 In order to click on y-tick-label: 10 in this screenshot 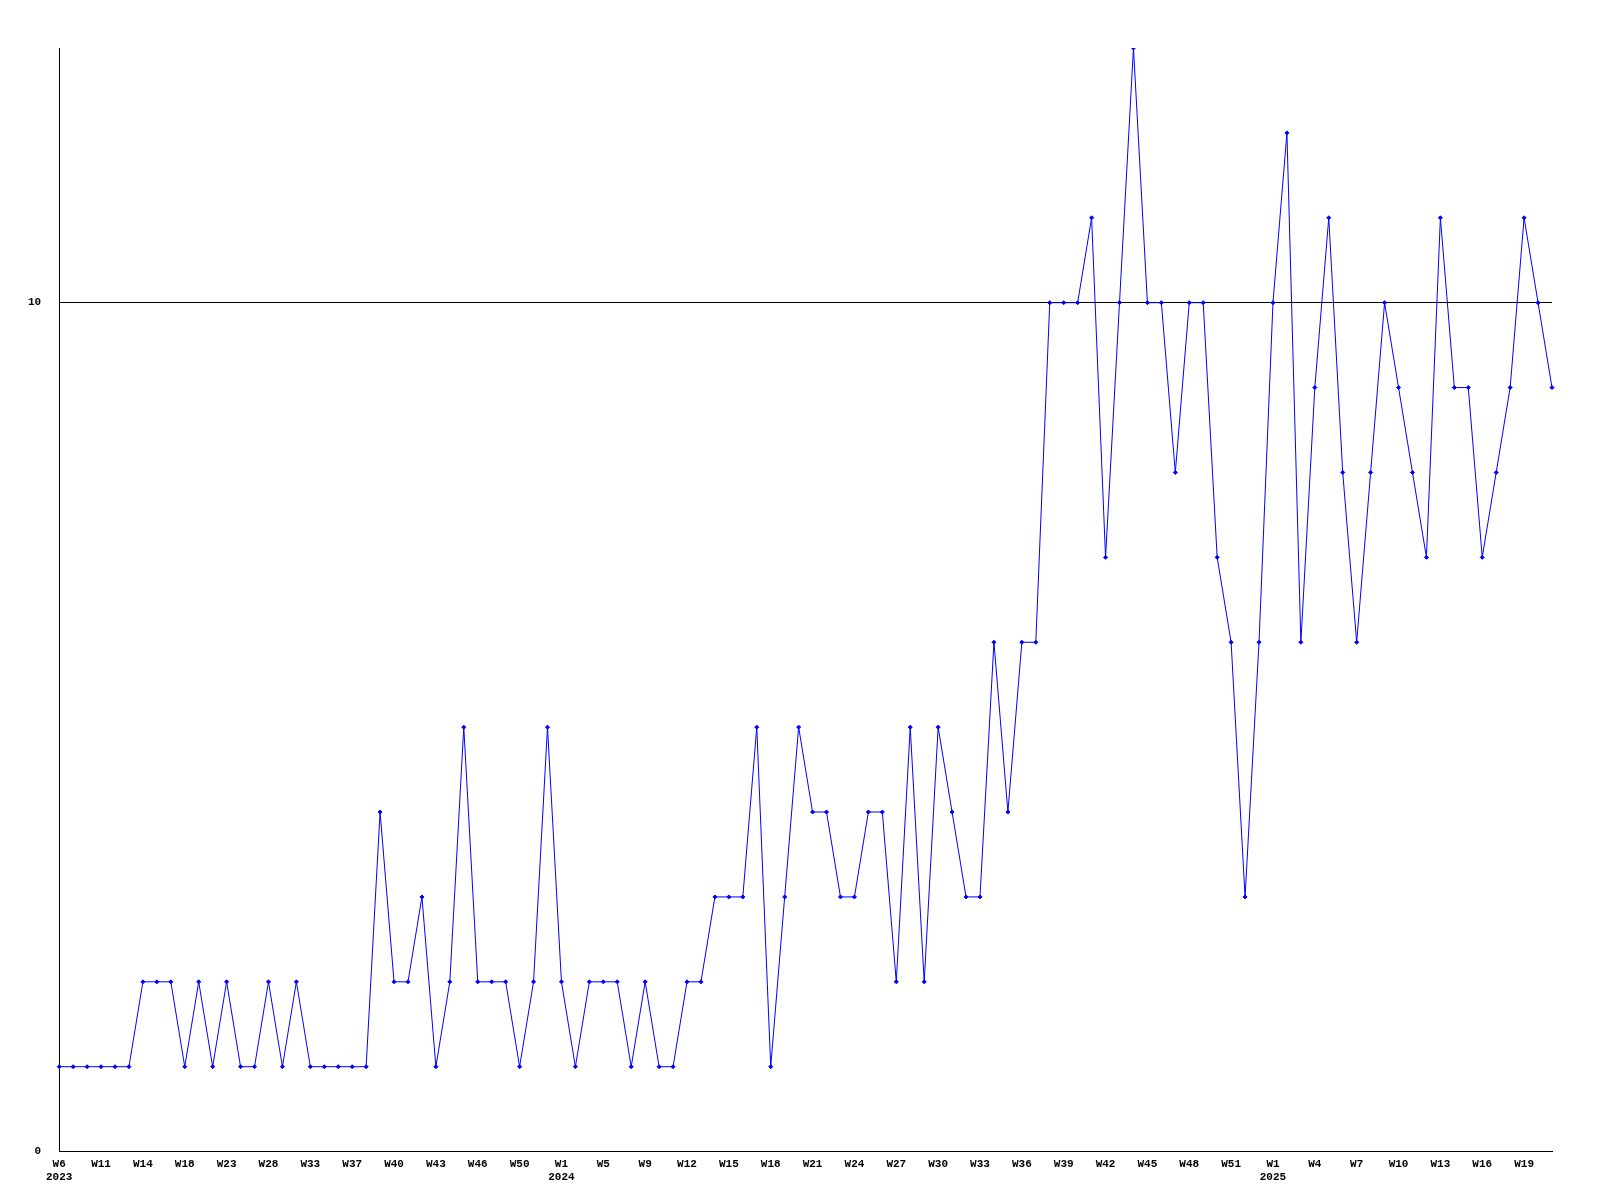, I will do `click(35, 302)`.